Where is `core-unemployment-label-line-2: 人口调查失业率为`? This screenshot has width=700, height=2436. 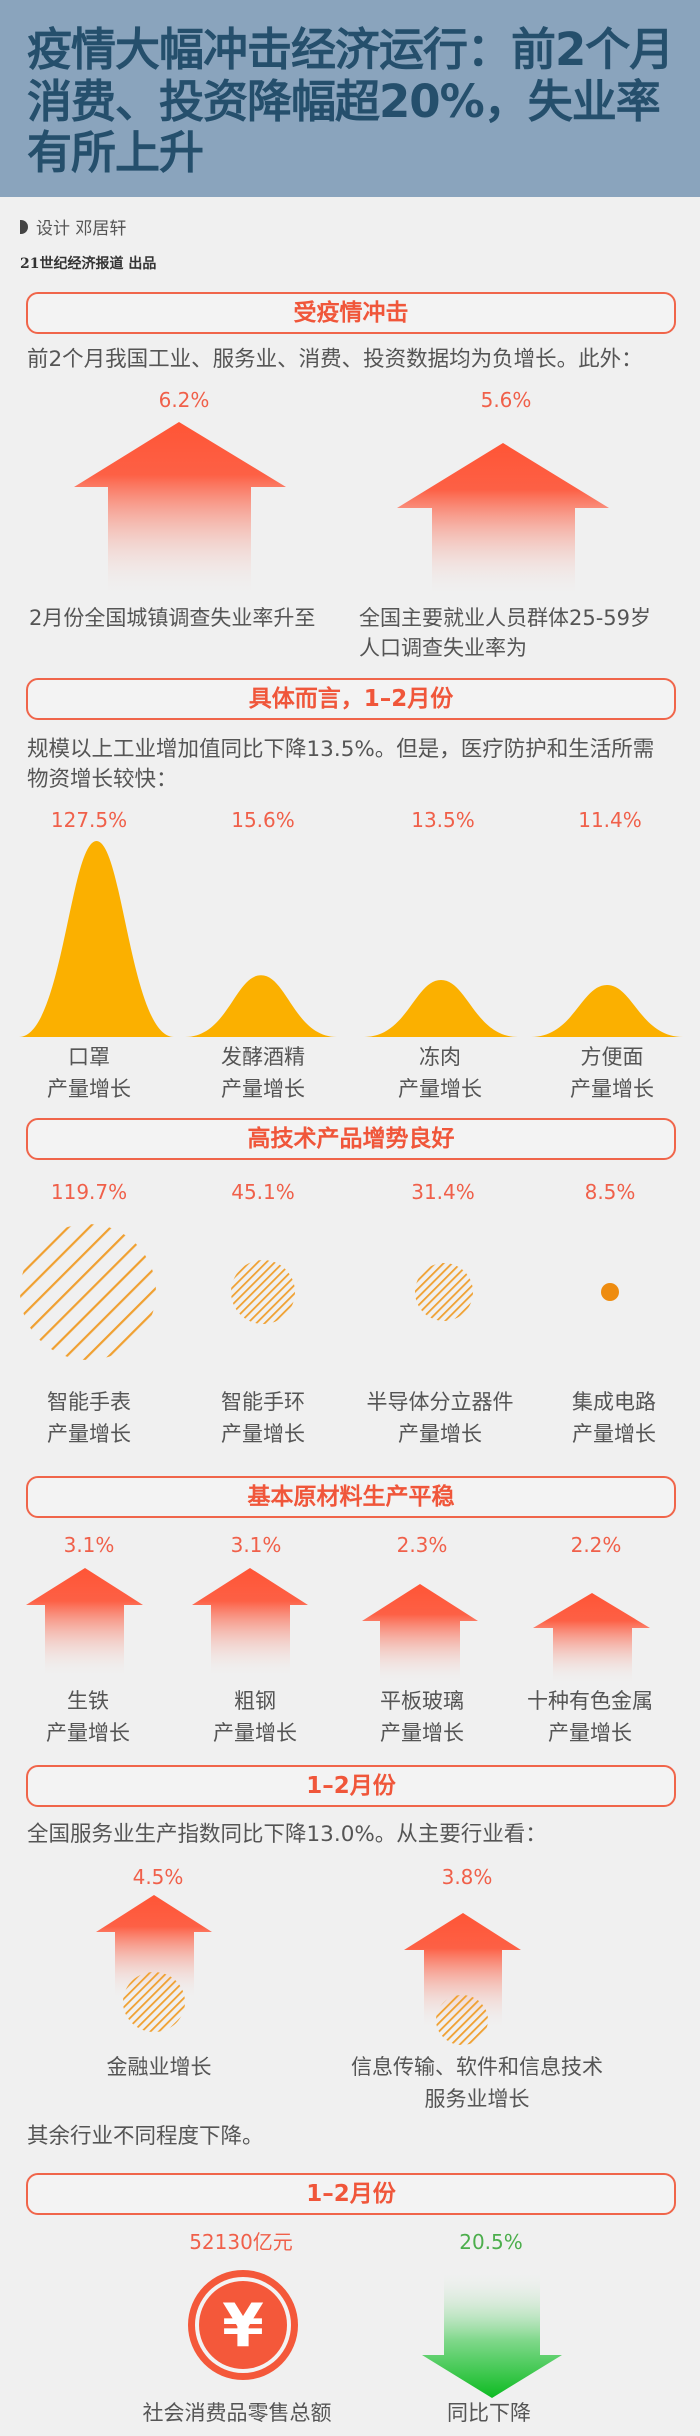
core-unemployment-label-line-2: 人口调查失业率为 is located at coordinates (443, 648).